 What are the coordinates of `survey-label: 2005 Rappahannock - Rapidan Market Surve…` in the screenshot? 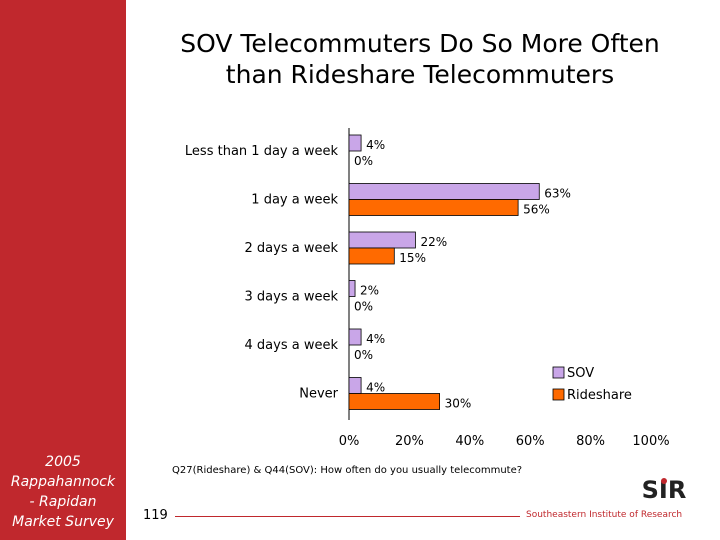 It's located at (63, 492).